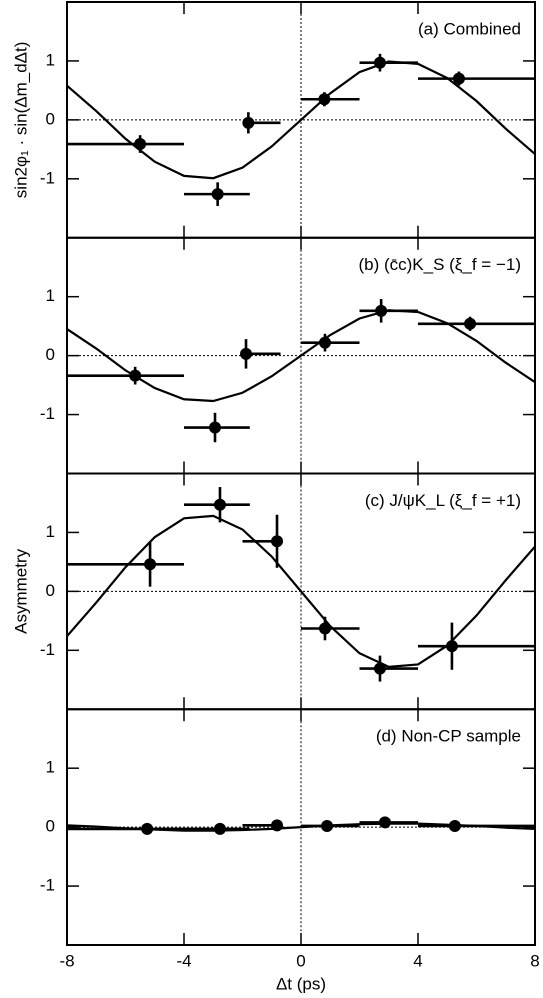 Image resolution: width=543 pixels, height=998 pixels. What do you see at coordinates (20, 591) in the screenshot?
I see `y-axis-label: Asymmetry` at bounding box center [20, 591].